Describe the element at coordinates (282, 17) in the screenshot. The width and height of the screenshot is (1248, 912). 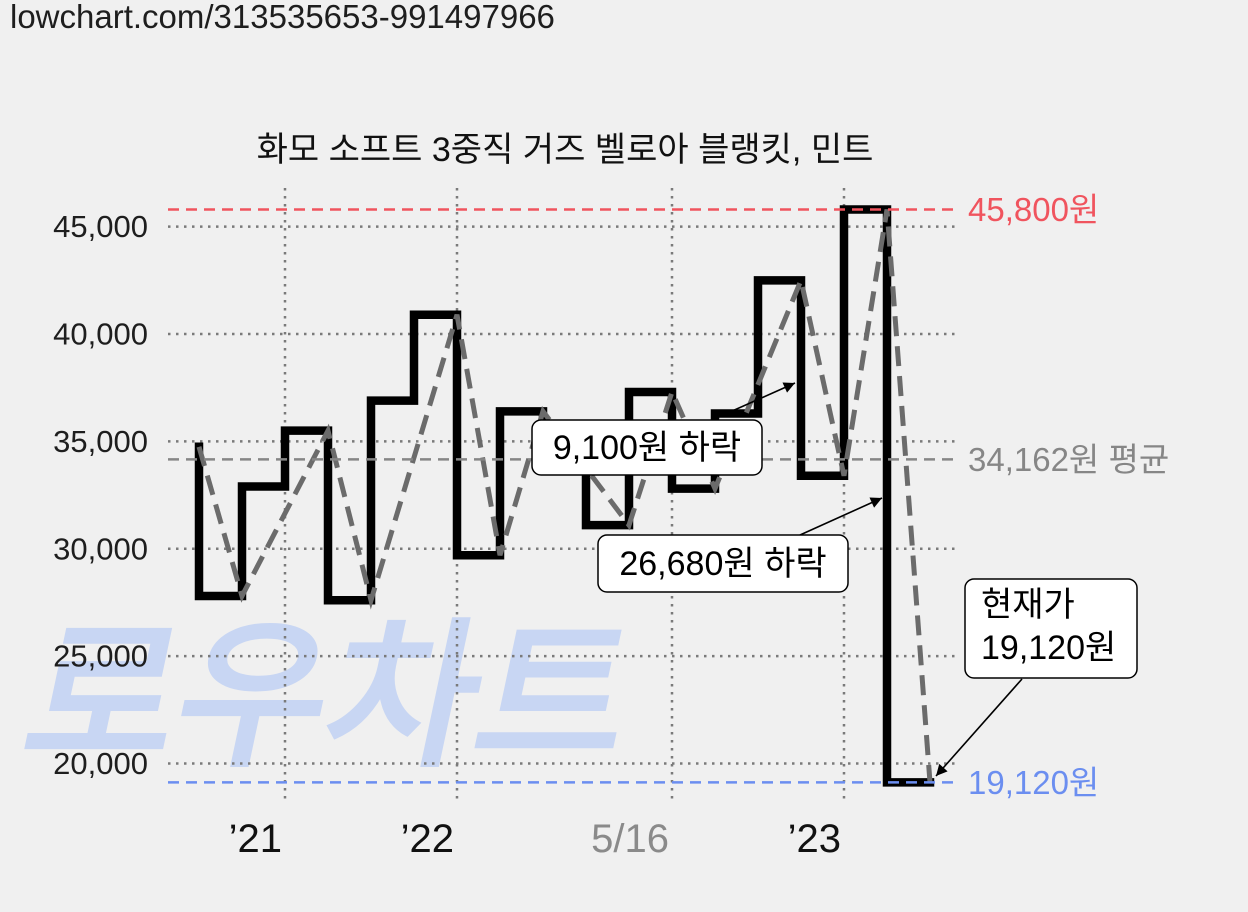
I see `source-url: lowchart.com/313535653-991497966` at that location.